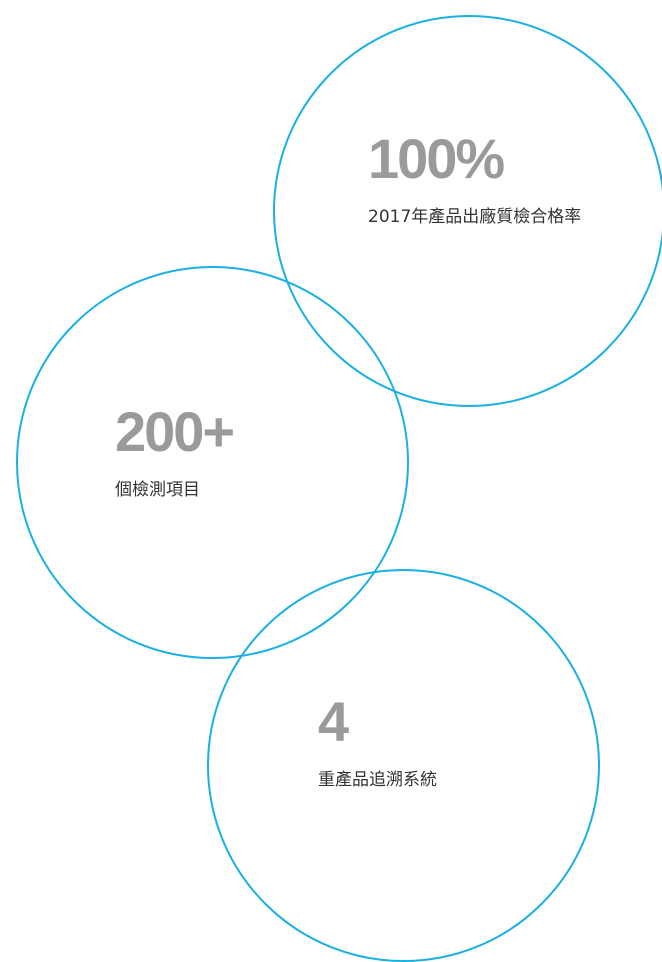 This screenshot has height=962, width=662. I want to click on stat-traceability-systems: 4 重產品追溯系統, so click(438, 744).